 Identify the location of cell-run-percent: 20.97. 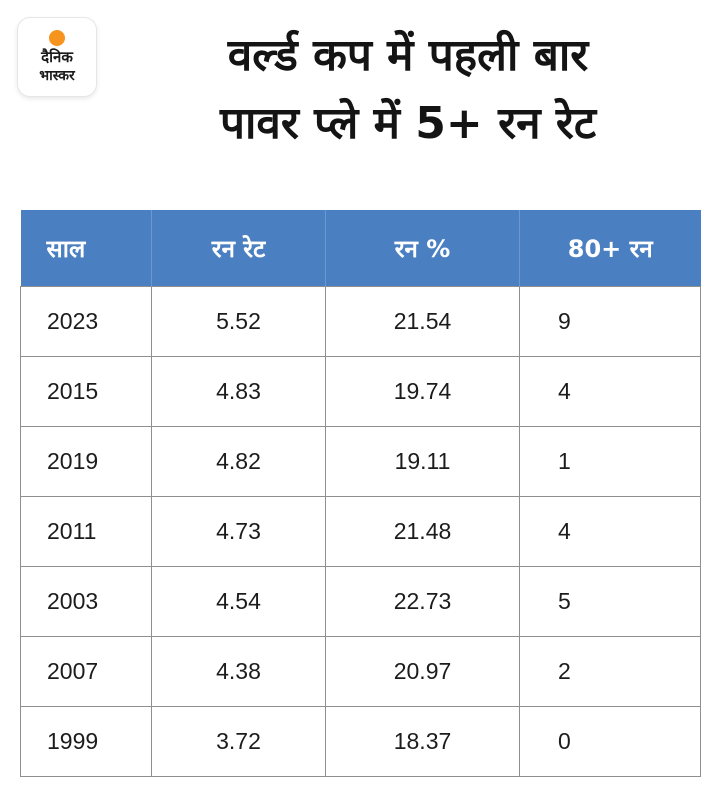
(422, 671).